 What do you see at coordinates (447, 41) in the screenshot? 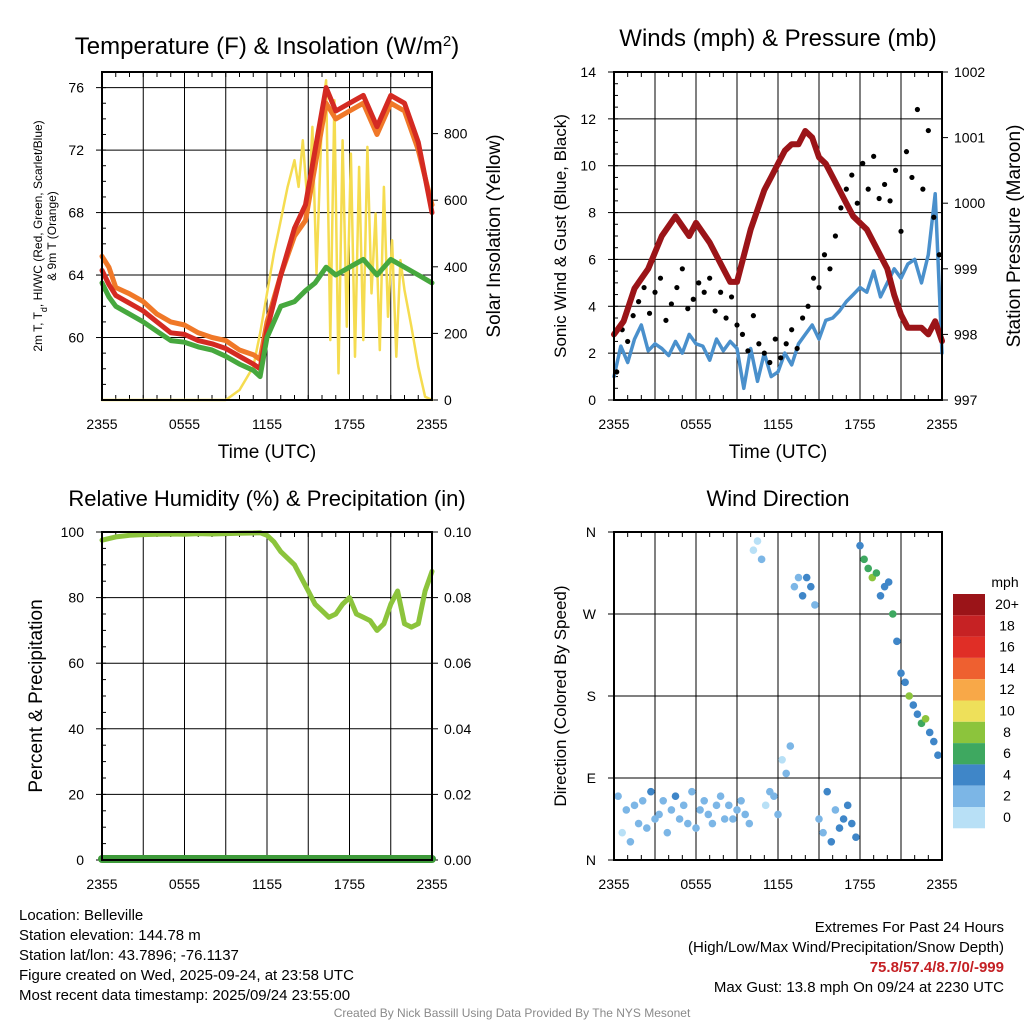
I see `title-superscript: 2` at bounding box center [447, 41].